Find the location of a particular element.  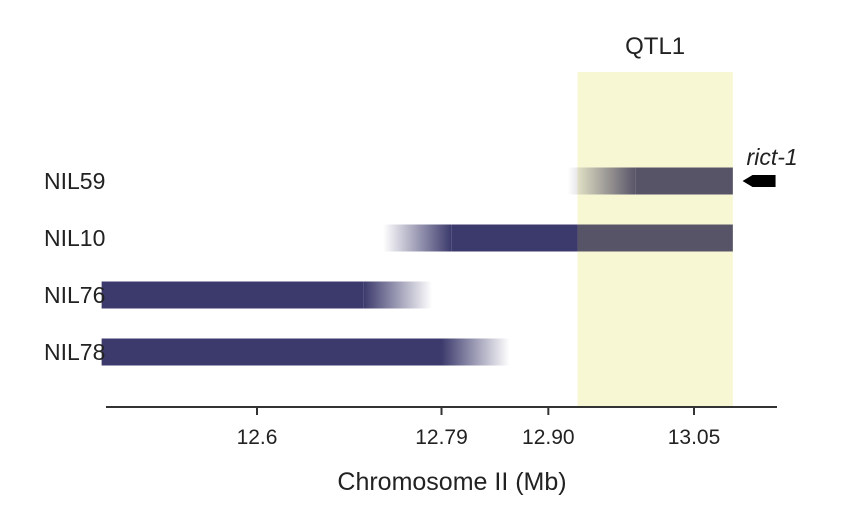

gene-direction-arrow-icon is located at coordinates (759, 181).